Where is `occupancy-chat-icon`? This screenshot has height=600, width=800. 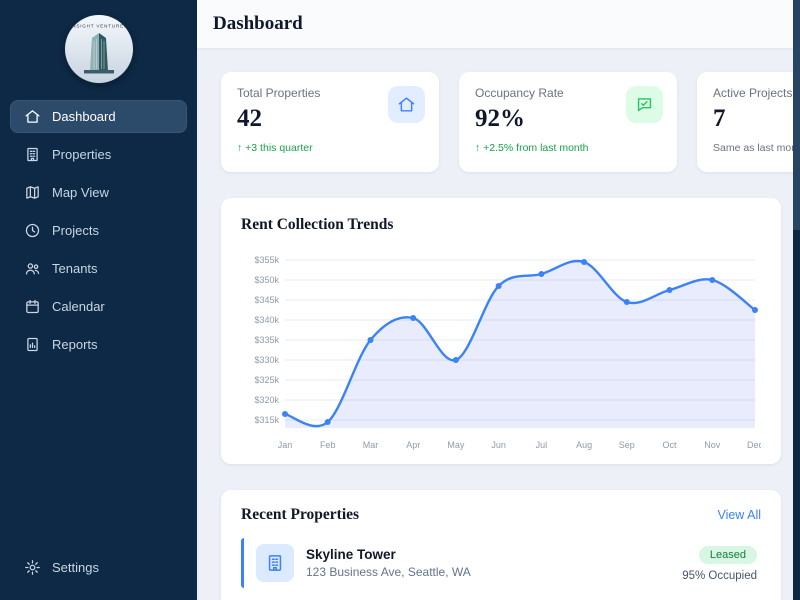
occupancy-chat-icon is located at coordinates (644, 104).